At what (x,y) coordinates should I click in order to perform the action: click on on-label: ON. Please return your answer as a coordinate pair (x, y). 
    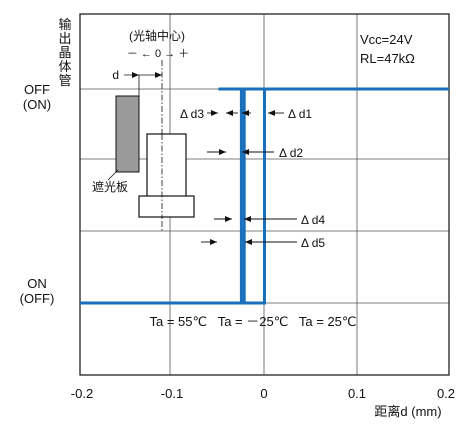
    Looking at the image, I should click on (37, 283).